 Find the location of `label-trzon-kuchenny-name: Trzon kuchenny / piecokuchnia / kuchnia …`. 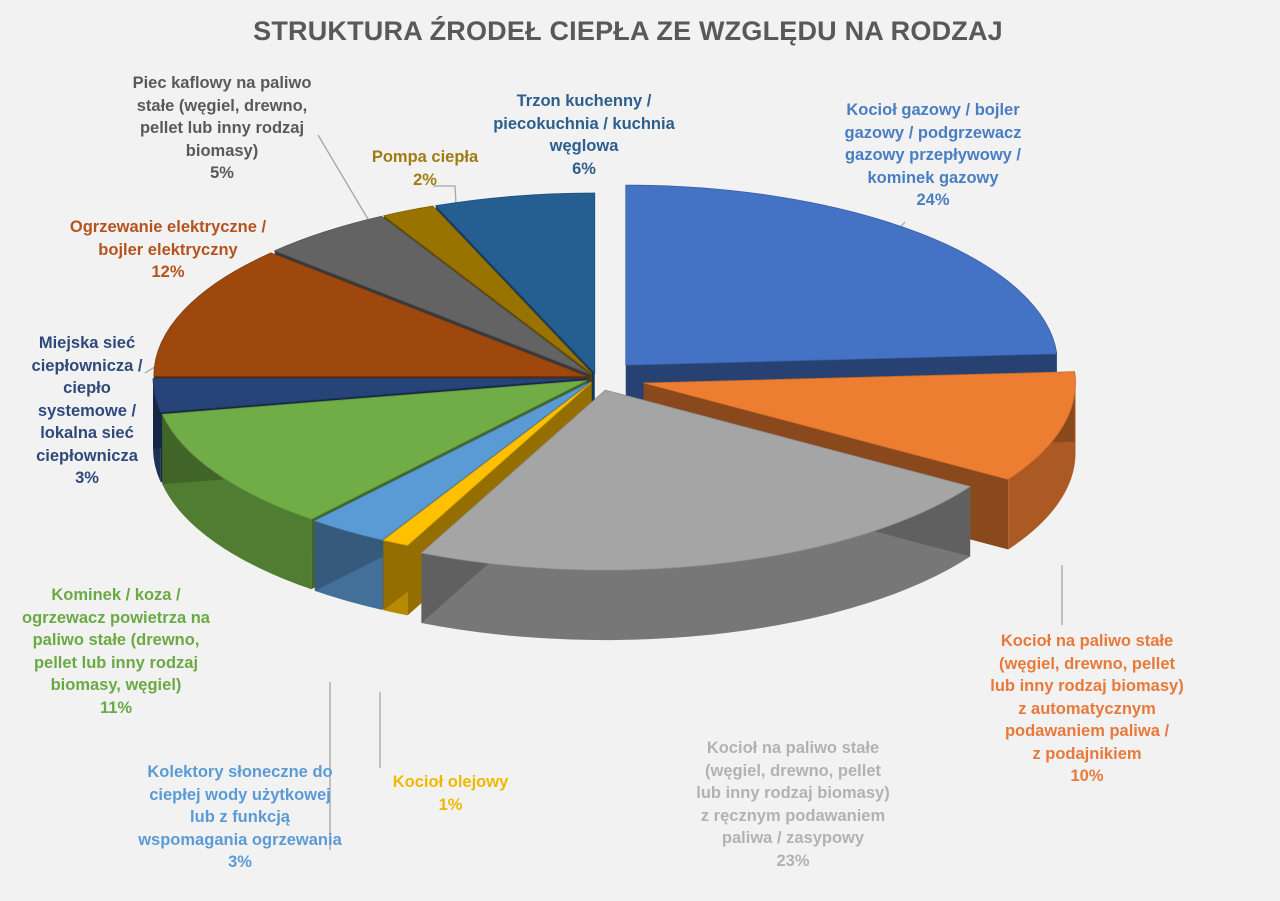

label-trzon-kuchenny-name: Trzon kuchenny / piecokuchnia / kuchnia … is located at coordinates (584, 123).